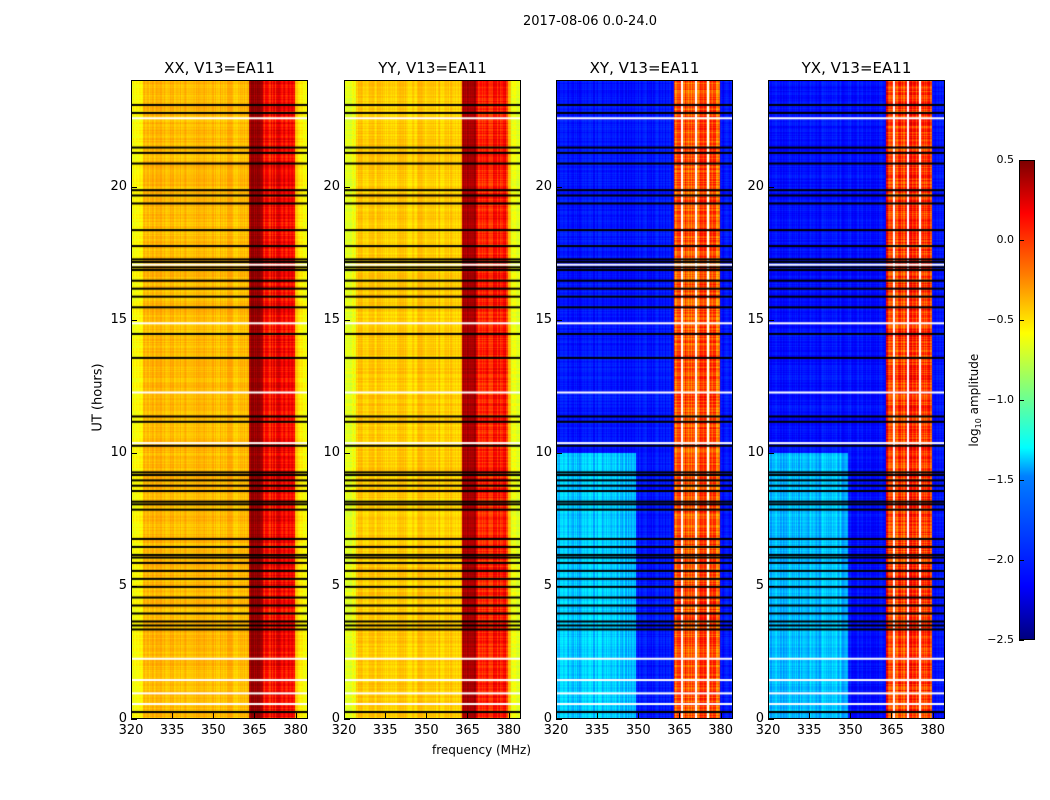  Describe the element at coordinates (1000, 639) in the screenshot. I see `colorbar-tick-label: −2.5` at that location.